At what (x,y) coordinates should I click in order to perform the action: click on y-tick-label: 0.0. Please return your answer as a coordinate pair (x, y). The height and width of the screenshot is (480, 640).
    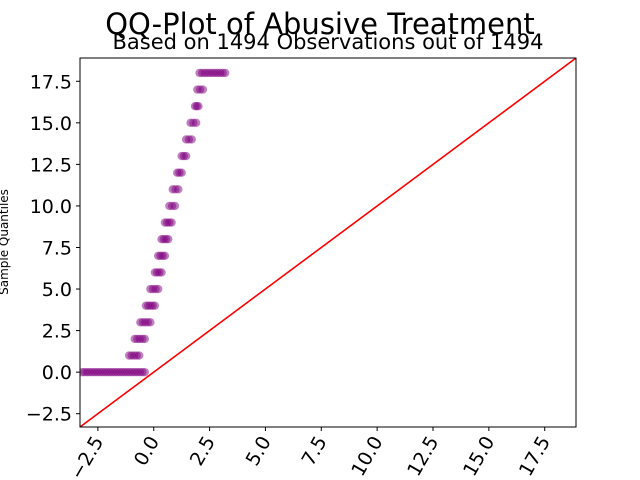
    Looking at the image, I should click on (57, 373).